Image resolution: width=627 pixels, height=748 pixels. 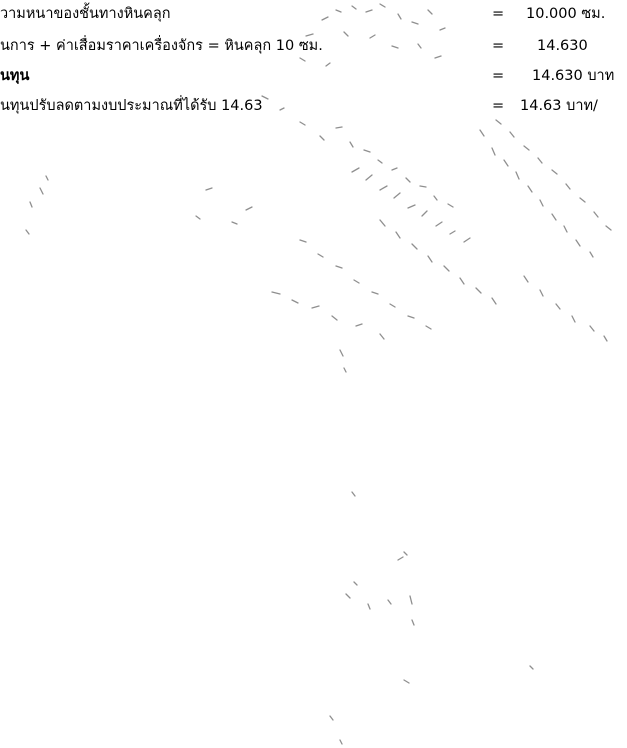 What do you see at coordinates (559, 106) in the screenshot?
I see `line-value: 14.63 บาท/` at bounding box center [559, 106].